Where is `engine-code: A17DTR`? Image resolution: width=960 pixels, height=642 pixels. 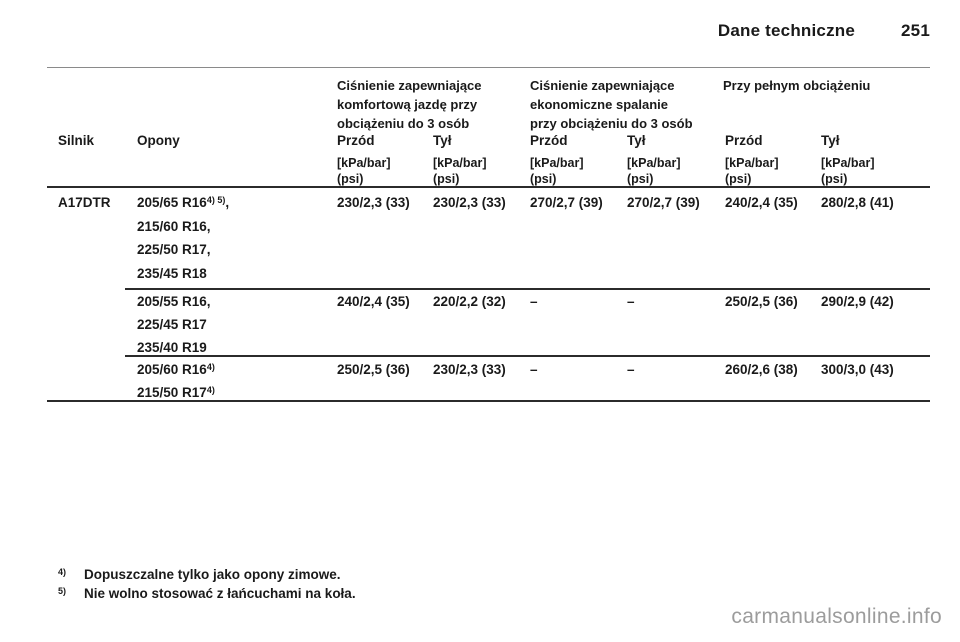 engine-code: A17DTR is located at coordinates (84, 202).